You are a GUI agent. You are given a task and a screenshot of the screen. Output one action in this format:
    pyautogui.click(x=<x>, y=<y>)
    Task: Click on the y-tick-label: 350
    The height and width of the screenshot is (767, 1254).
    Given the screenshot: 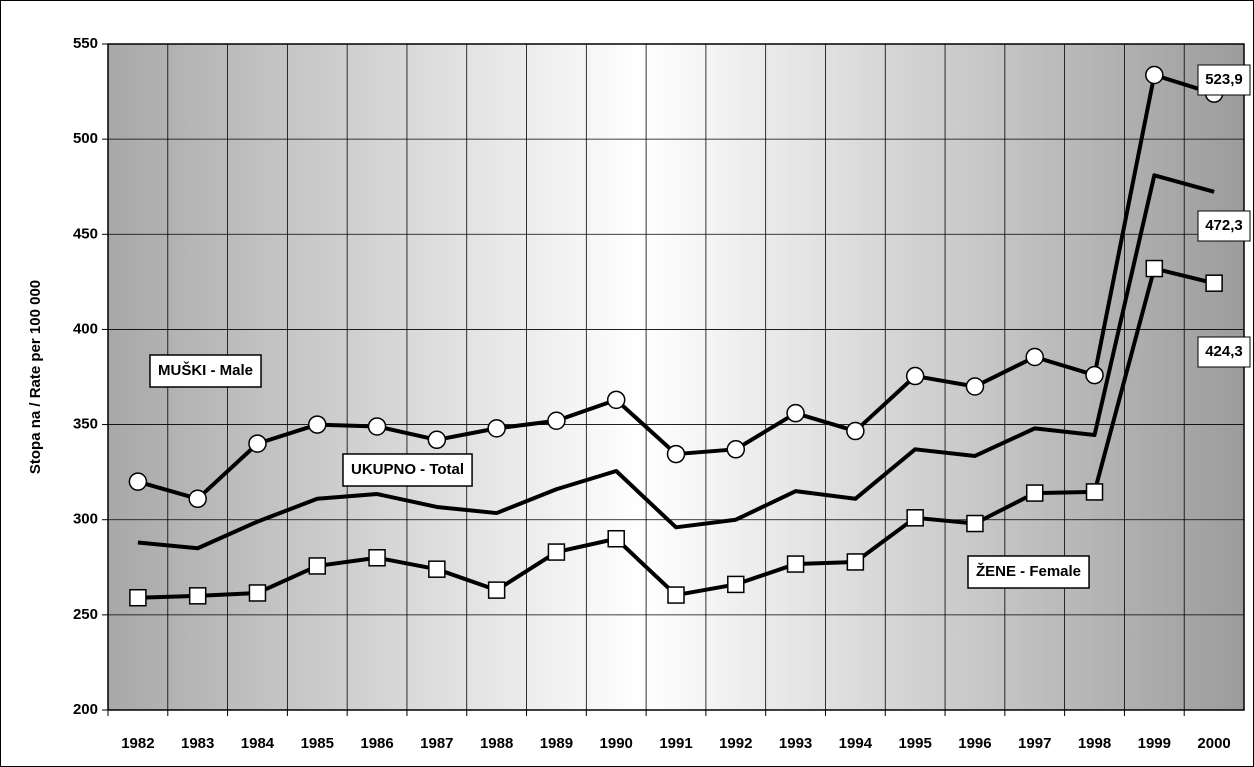 What is the action you would take?
    pyautogui.click(x=85, y=424)
    